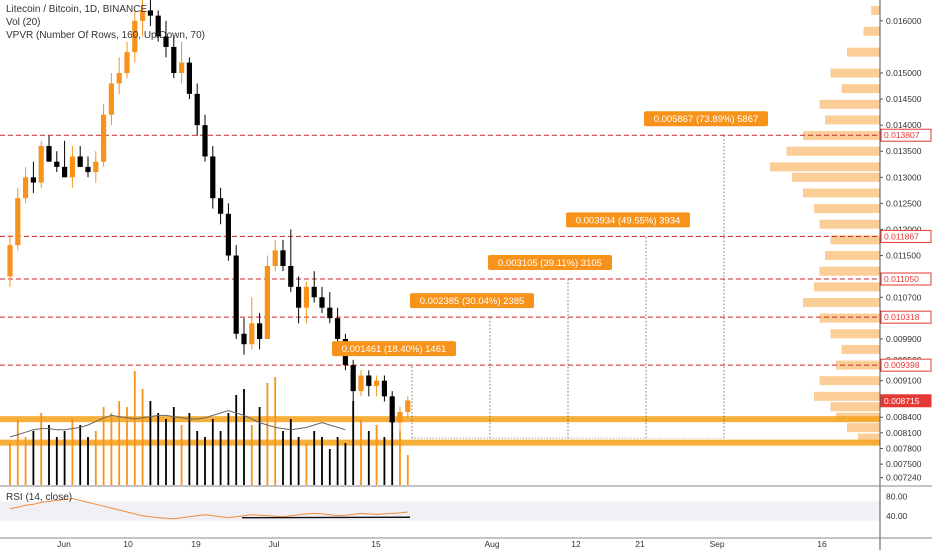 The width and height of the screenshot is (932, 555). I want to click on vpvr-legend: VPVR (Number Of Rows, 160, Up/Down, 70), so click(105, 35).